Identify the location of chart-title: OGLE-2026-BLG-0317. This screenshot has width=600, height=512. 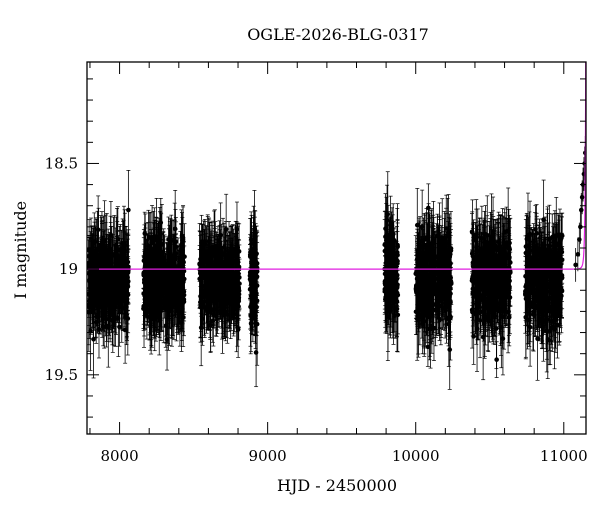
(338, 34).